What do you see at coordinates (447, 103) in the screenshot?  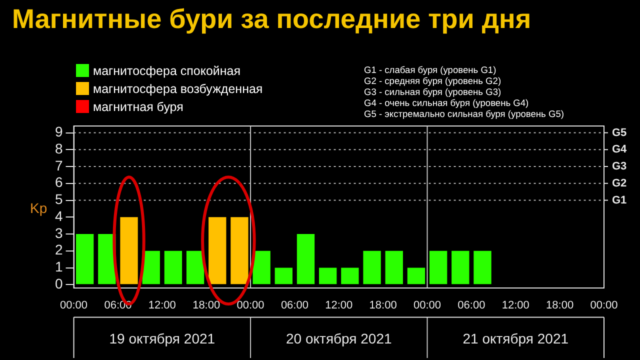 I see `text: G4 - очень сильная буря (уровень G4)` at bounding box center [447, 103].